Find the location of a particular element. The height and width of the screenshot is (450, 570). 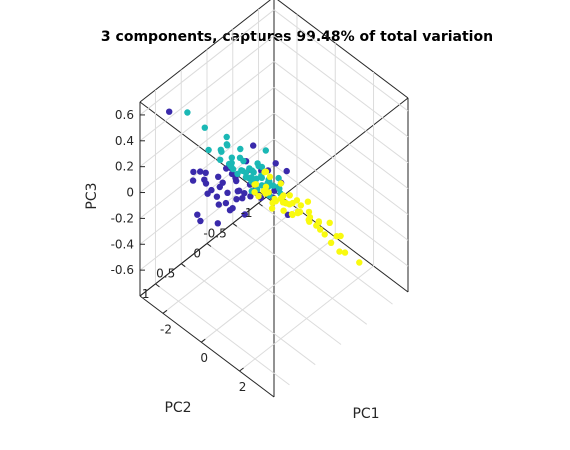

y-tick-label: -1 is located at coordinates (247, 213).